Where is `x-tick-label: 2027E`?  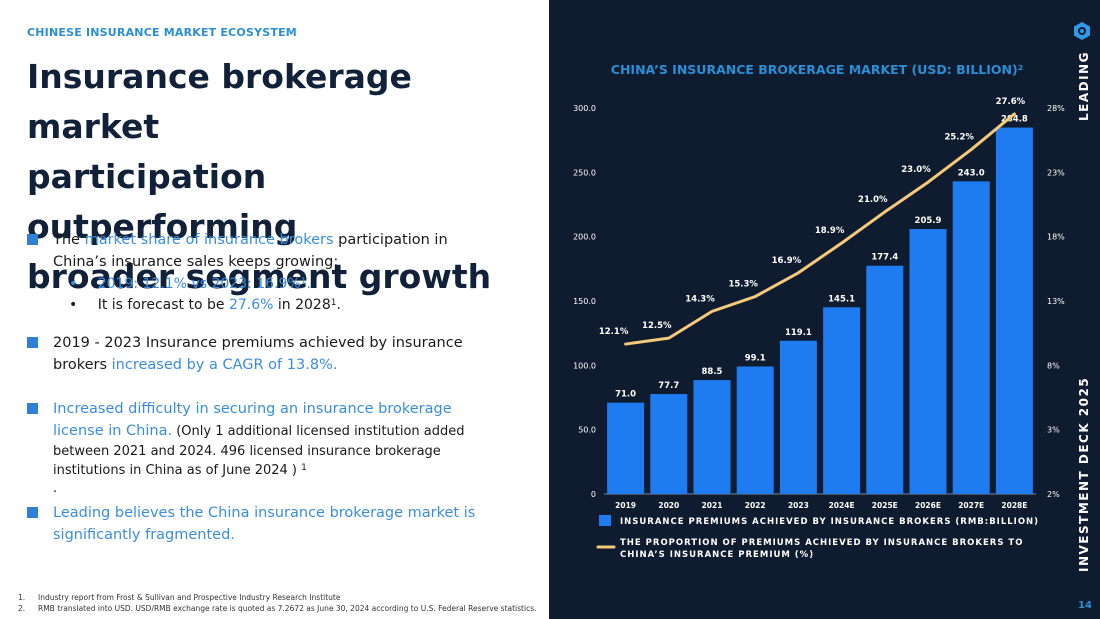 x-tick-label: 2027E is located at coordinates (971, 505).